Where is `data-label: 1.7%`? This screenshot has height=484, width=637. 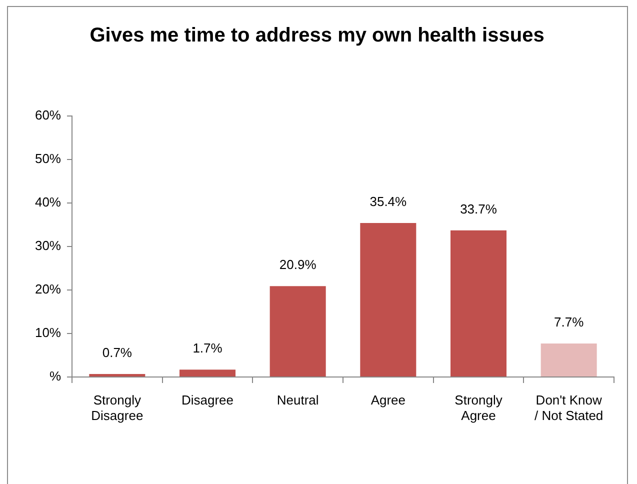
data-label: 1.7% is located at coordinates (207, 348).